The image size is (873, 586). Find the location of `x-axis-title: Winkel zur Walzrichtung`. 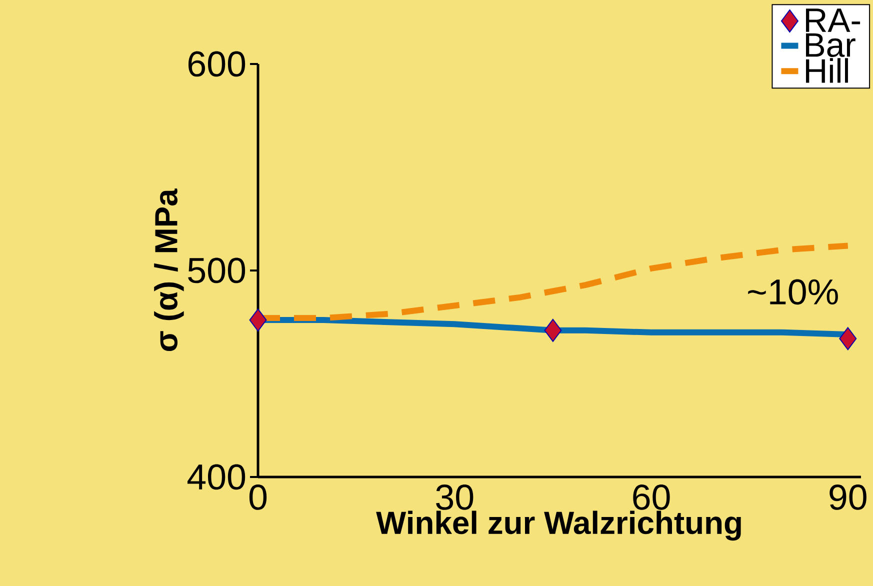

x-axis-title: Winkel zur Walzrichtung is located at coordinates (558, 525).